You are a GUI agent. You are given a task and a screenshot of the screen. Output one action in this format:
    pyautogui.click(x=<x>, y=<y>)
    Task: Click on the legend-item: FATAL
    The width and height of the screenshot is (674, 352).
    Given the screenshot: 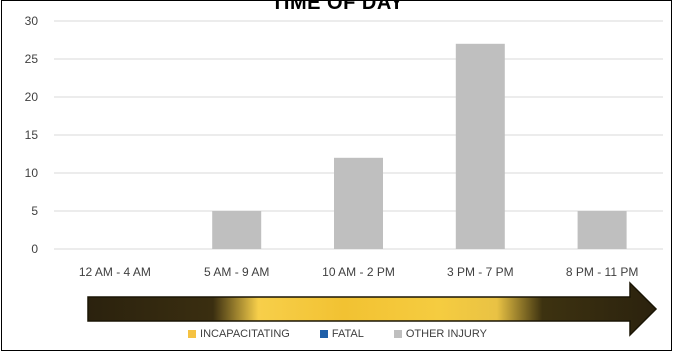 What is the action you would take?
    pyautogui.click(x=341, y=334)
    